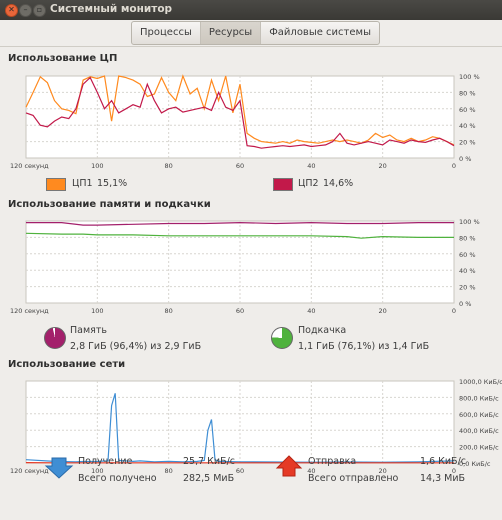 The height and width of the screenshot is (520, 502). Describe the element at coordinates (97, 311) in the screenshot. I see `memory-x-tick-label: 100` at that location.